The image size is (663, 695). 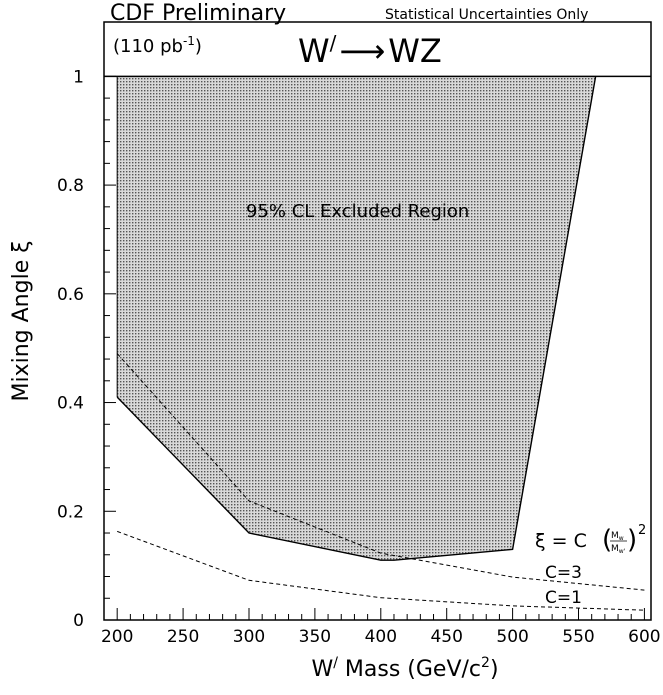 I want to click on x-axis-ticks: 200 250 300 350 400 450 500 550 600, so click(x=381, y=627).